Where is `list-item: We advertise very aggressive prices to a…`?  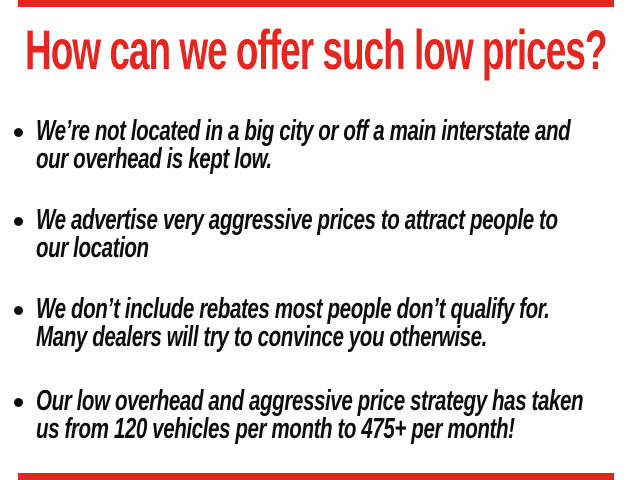
list-item: We advertise very aggressive prices to a… is located at coordinates (327, 234).